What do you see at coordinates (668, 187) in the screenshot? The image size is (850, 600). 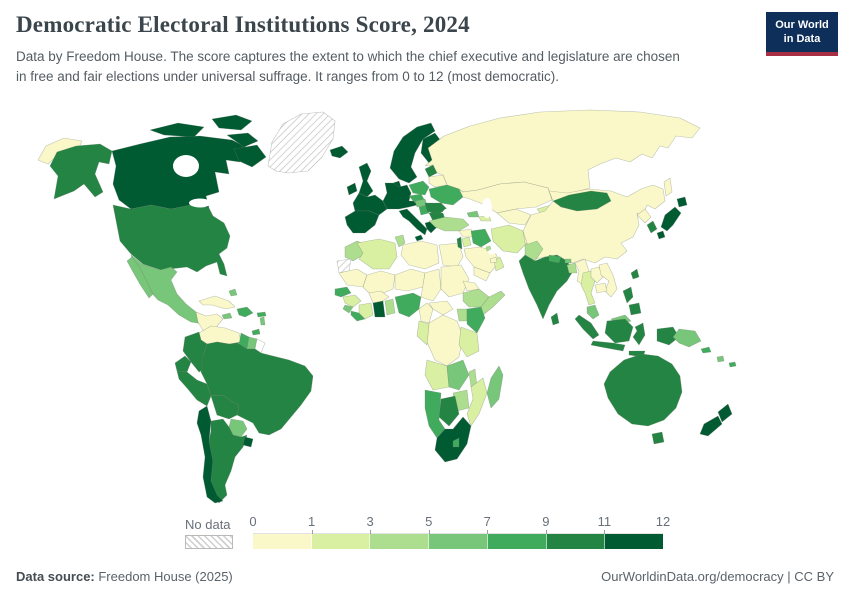 I see `country-russia-sakhalin` at bounding box center [668, 187].